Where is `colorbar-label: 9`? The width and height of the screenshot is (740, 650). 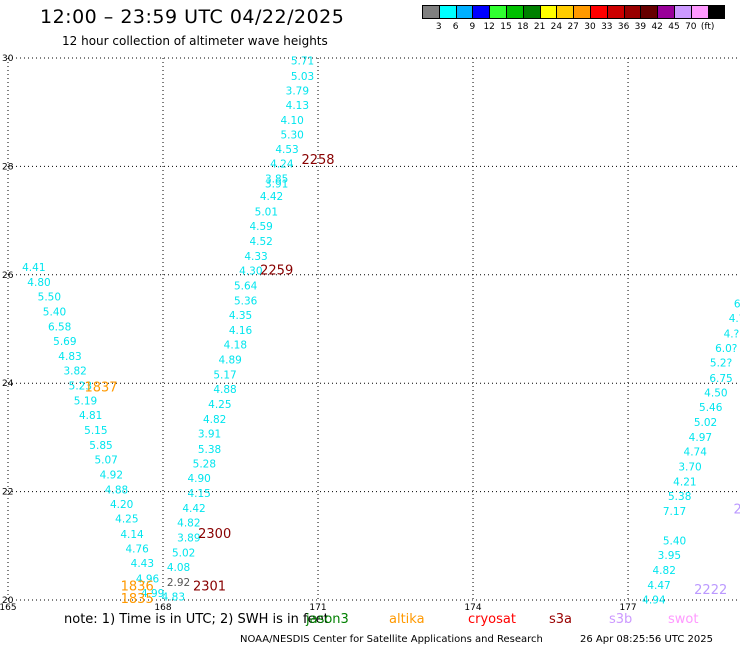
colorbar-label: 9 is located at coordinates (472, 27).